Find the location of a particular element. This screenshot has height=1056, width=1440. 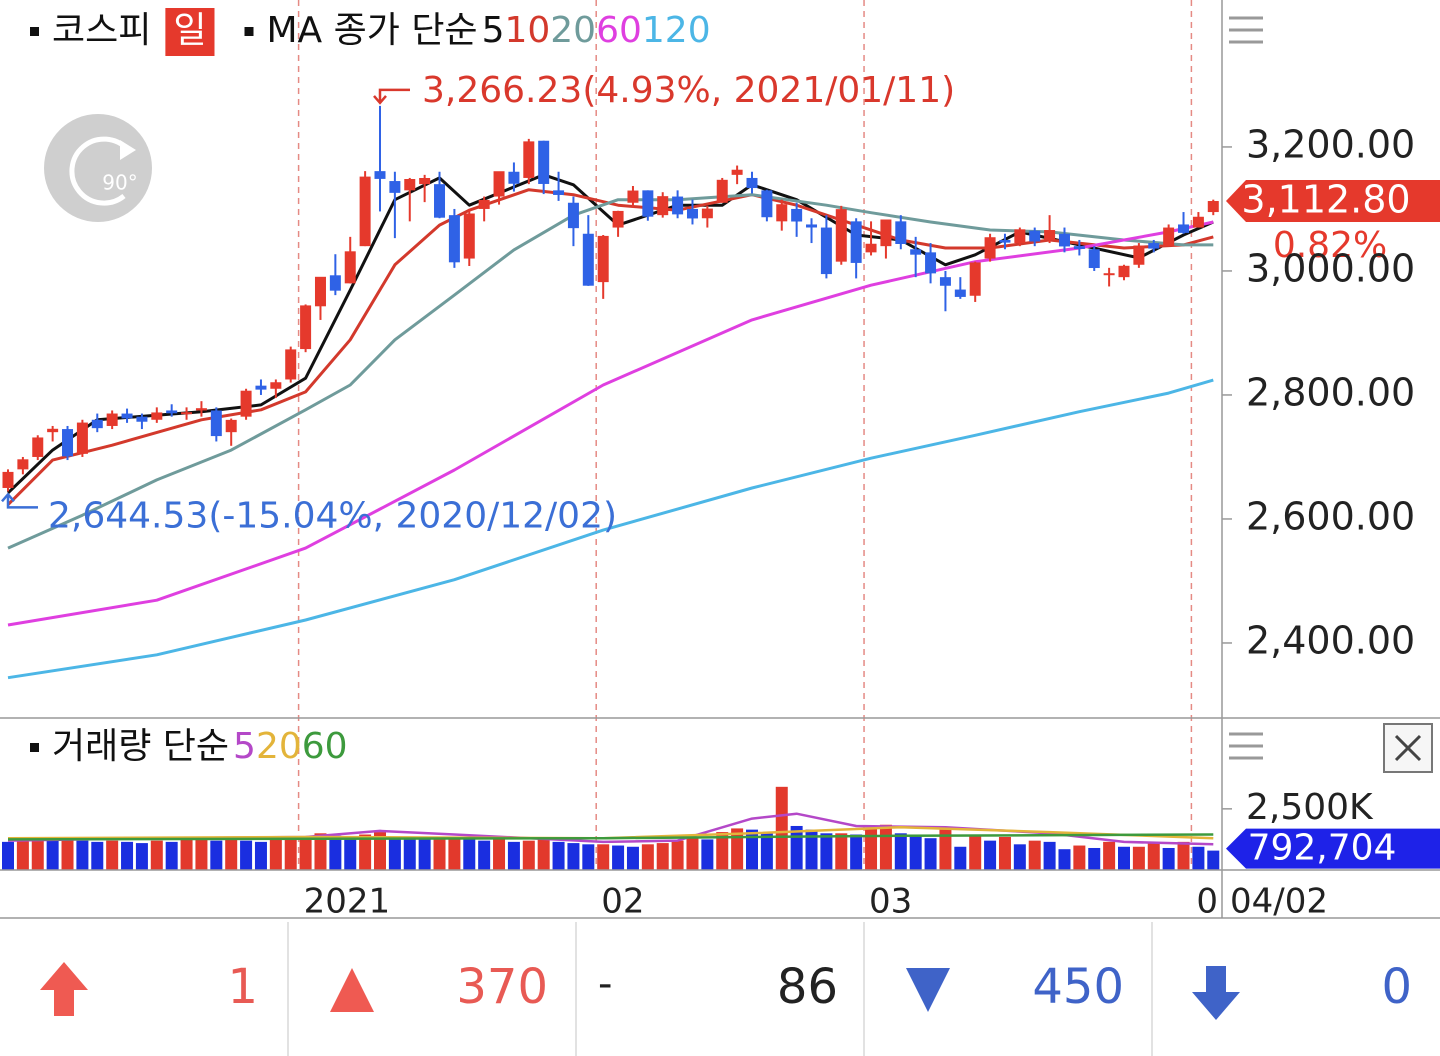

annotation-arrow is located at coordinates (22, 502).